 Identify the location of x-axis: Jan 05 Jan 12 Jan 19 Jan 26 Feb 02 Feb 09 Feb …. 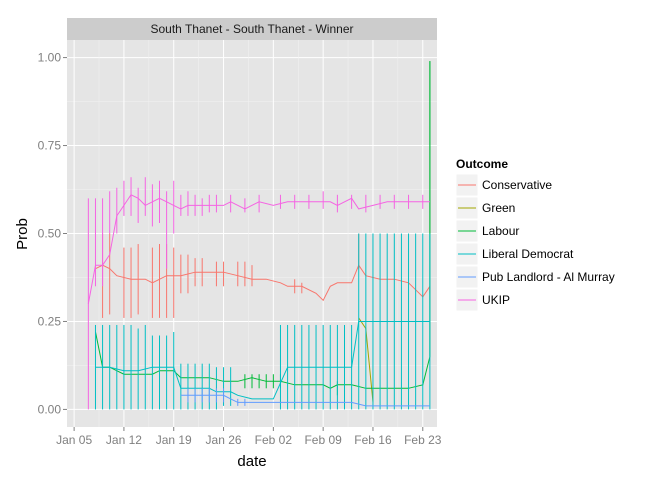
(249, 437).